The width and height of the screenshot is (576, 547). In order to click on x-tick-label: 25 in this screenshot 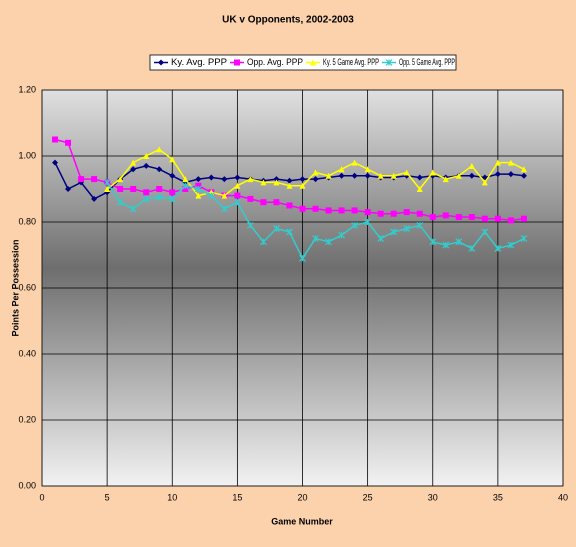, I will do `click(368, 497)`.